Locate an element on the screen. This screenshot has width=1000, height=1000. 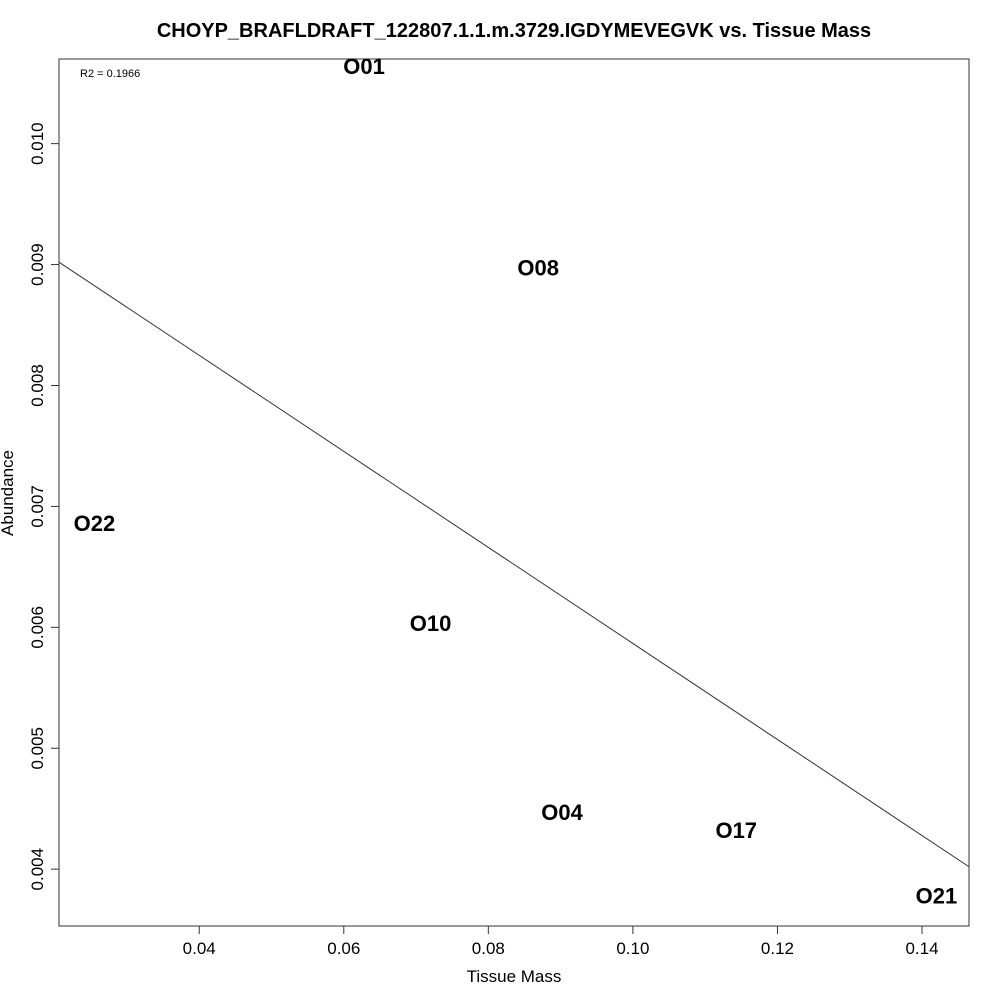
x-tick-label: 0.04 is located at coordinates (199, 948).